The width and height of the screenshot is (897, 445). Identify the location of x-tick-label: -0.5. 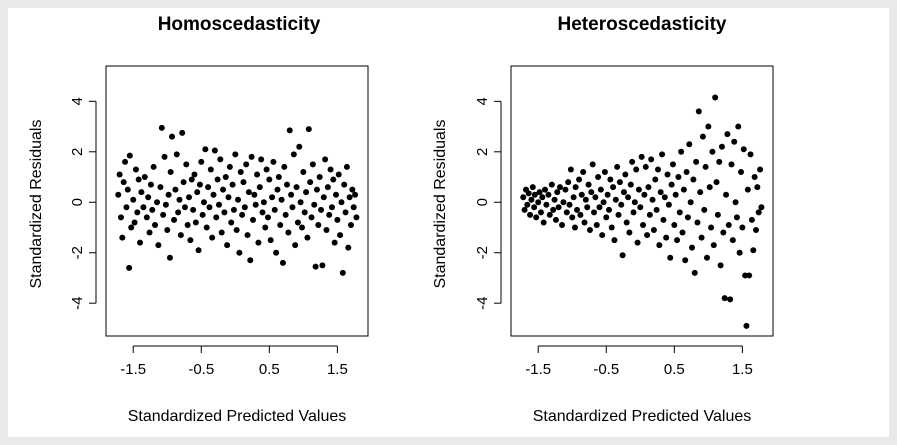
(606, 369).